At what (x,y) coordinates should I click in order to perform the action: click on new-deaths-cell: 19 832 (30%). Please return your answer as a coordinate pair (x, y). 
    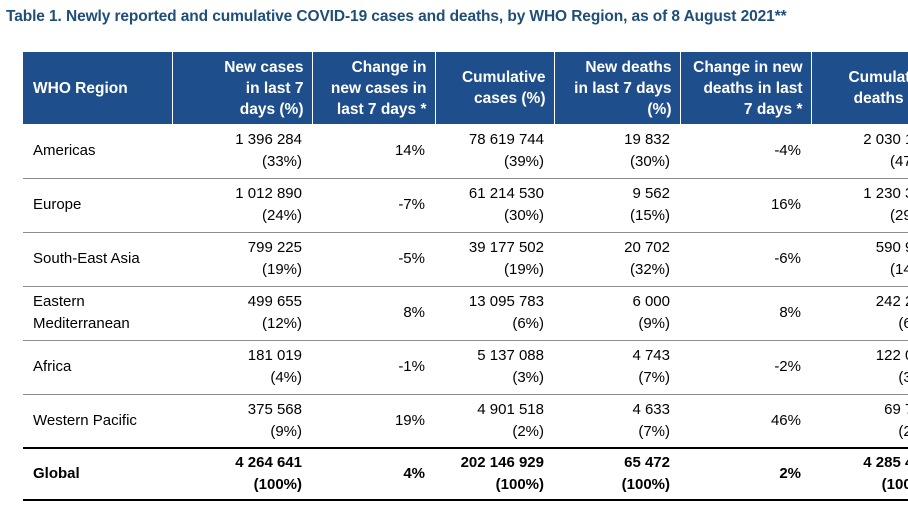
    Looking at the image, I should click on (647, 150).